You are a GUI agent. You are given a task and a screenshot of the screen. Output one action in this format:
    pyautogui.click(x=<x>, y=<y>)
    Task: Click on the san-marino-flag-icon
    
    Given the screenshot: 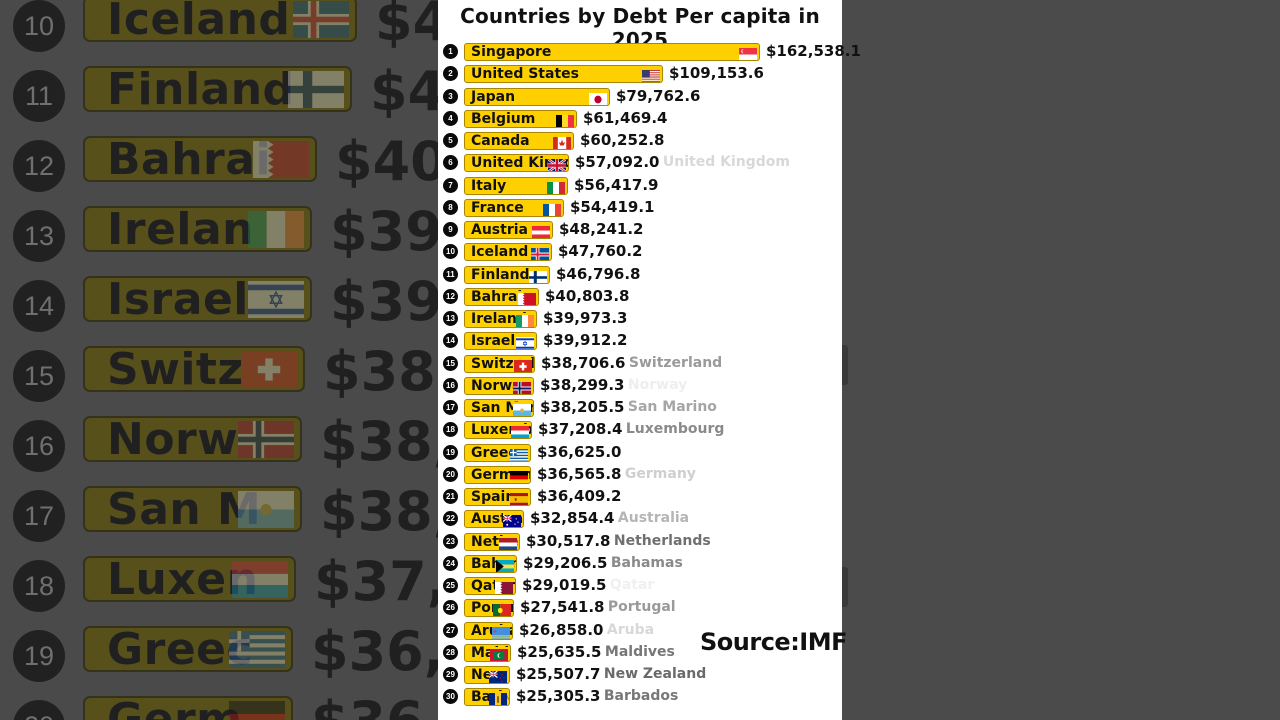 What is the action you would take?
    pyautogui.click(x=522, y=409)
    